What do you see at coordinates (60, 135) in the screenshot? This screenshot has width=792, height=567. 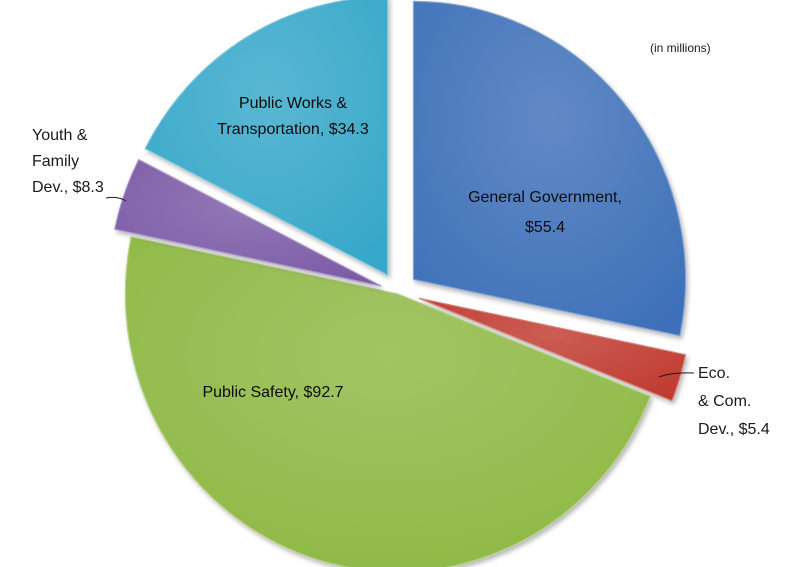 I see `slice-label-line: Youth &` at bounding box center [60, 135].